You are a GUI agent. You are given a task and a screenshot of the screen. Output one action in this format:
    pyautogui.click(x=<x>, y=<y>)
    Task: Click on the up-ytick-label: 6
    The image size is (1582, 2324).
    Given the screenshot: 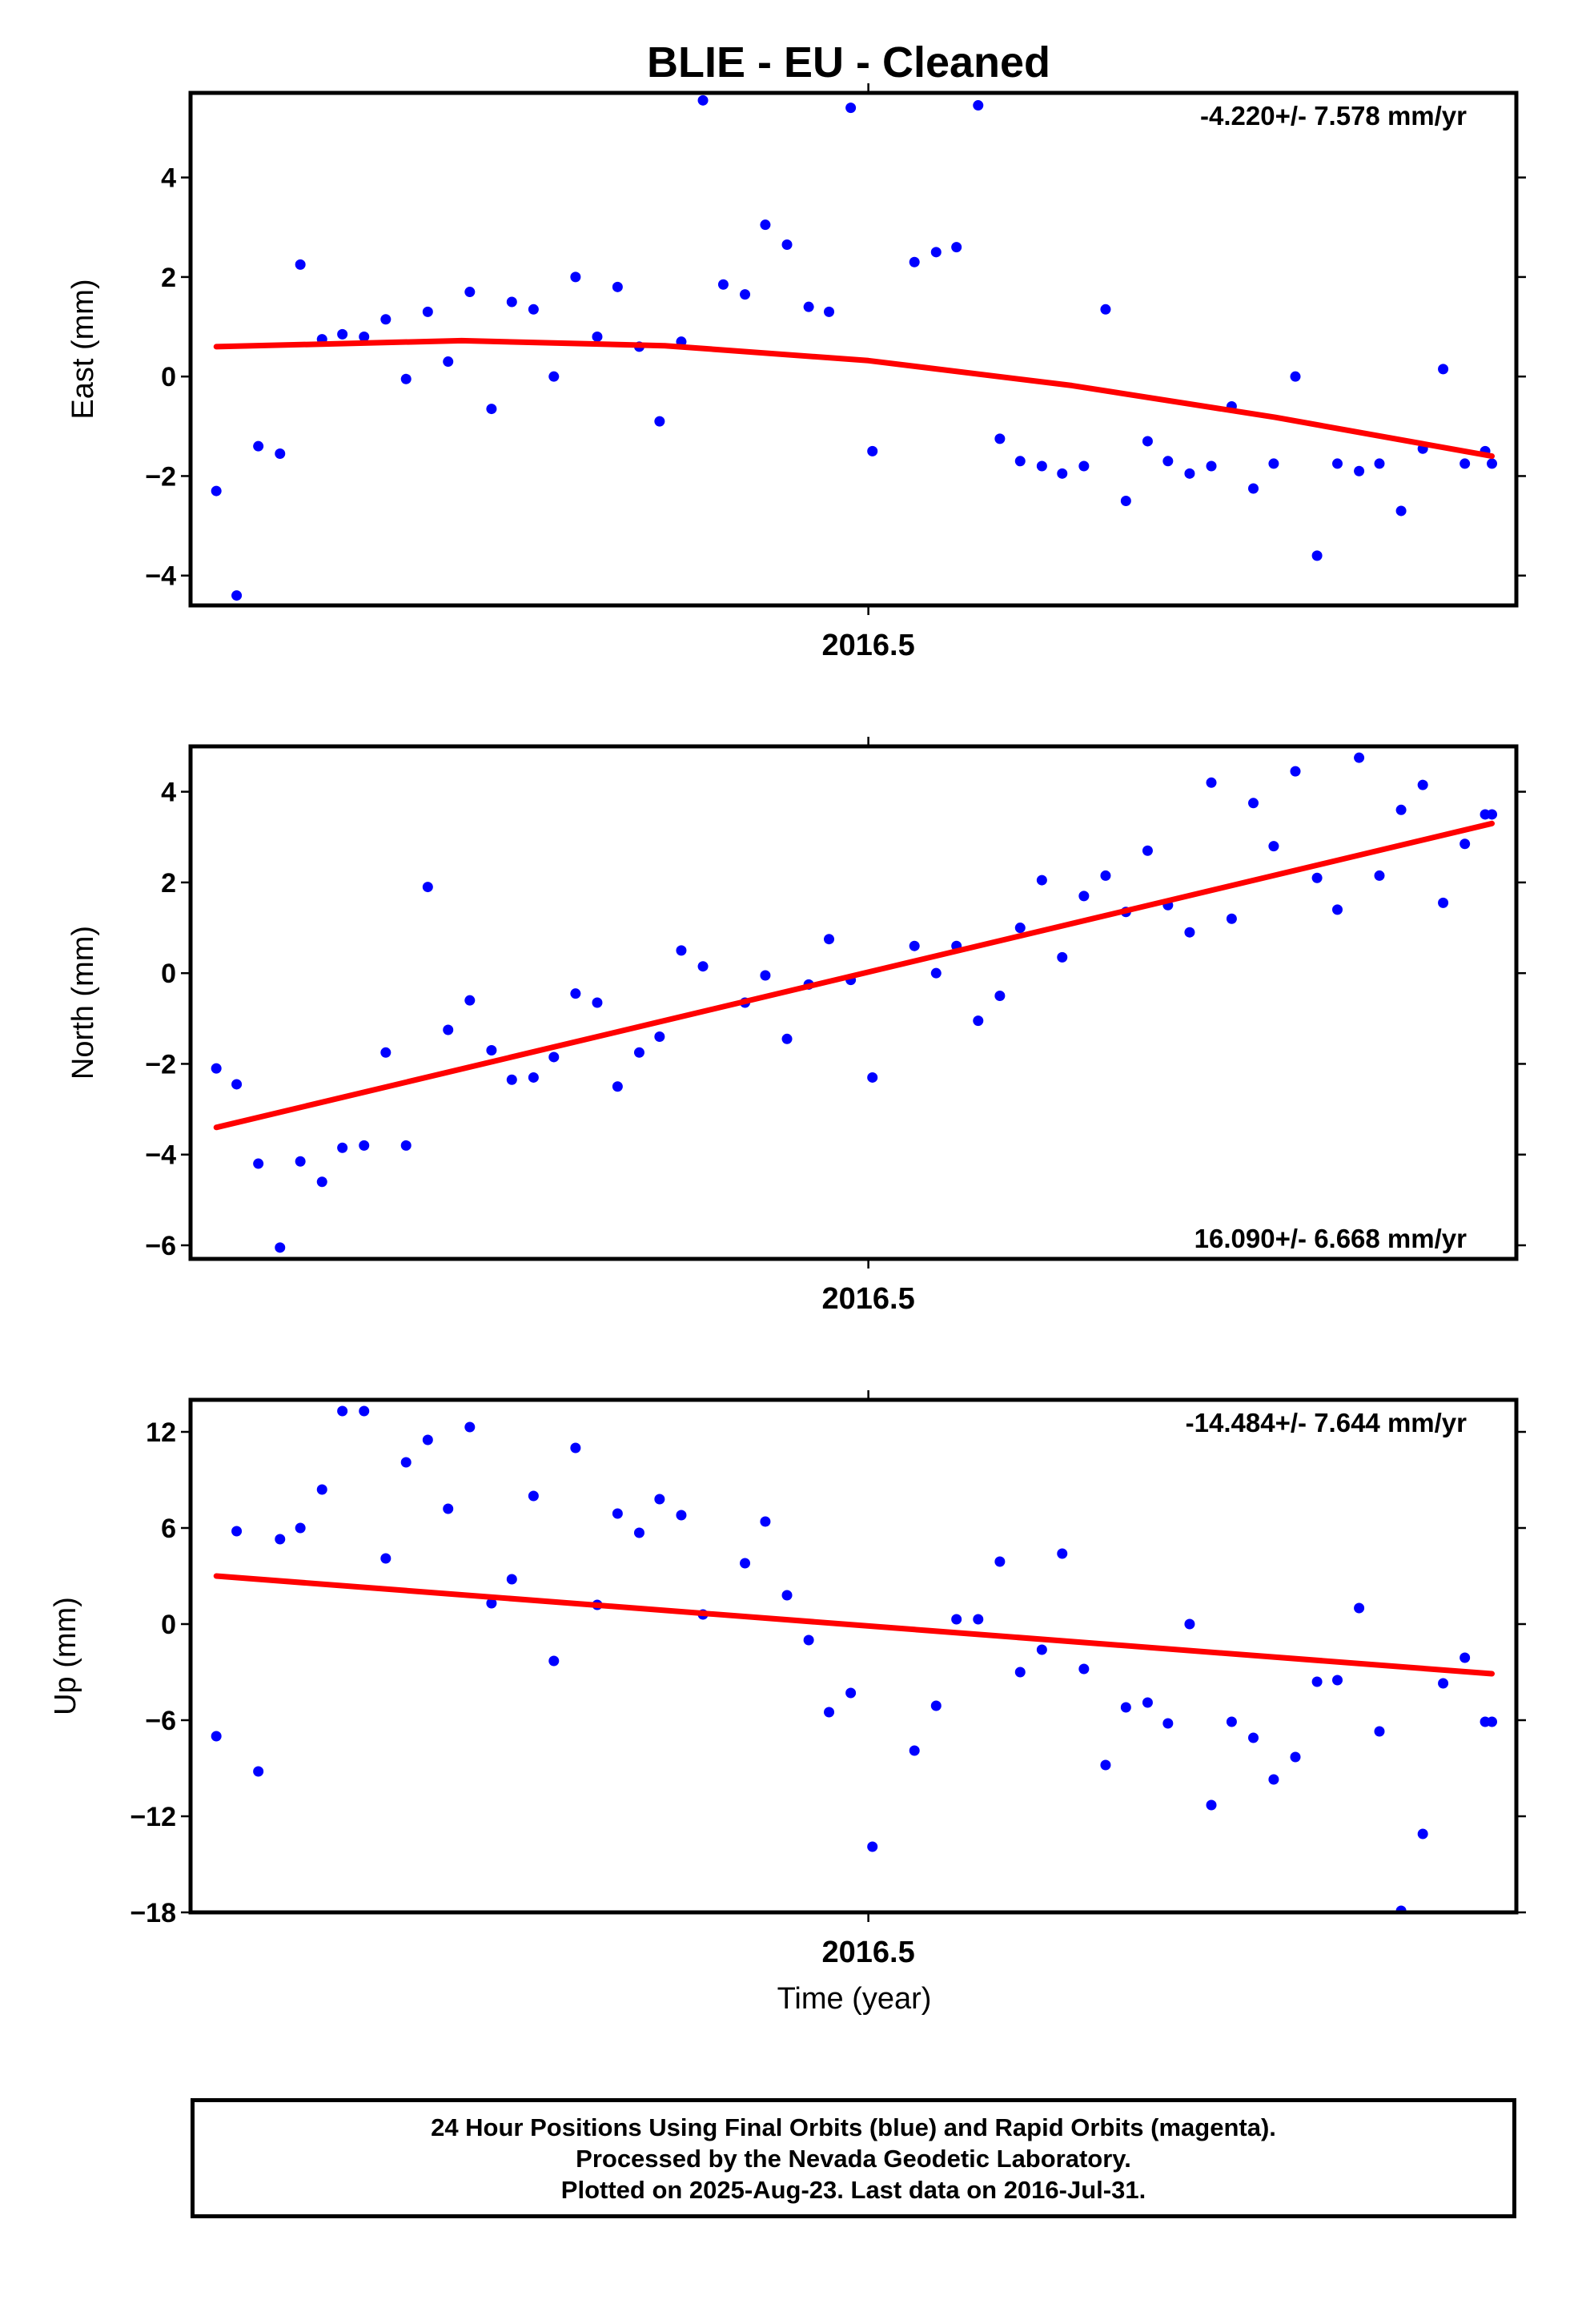 What is the action you would take?
    pyautogui.click(x=168, y=1529)
    